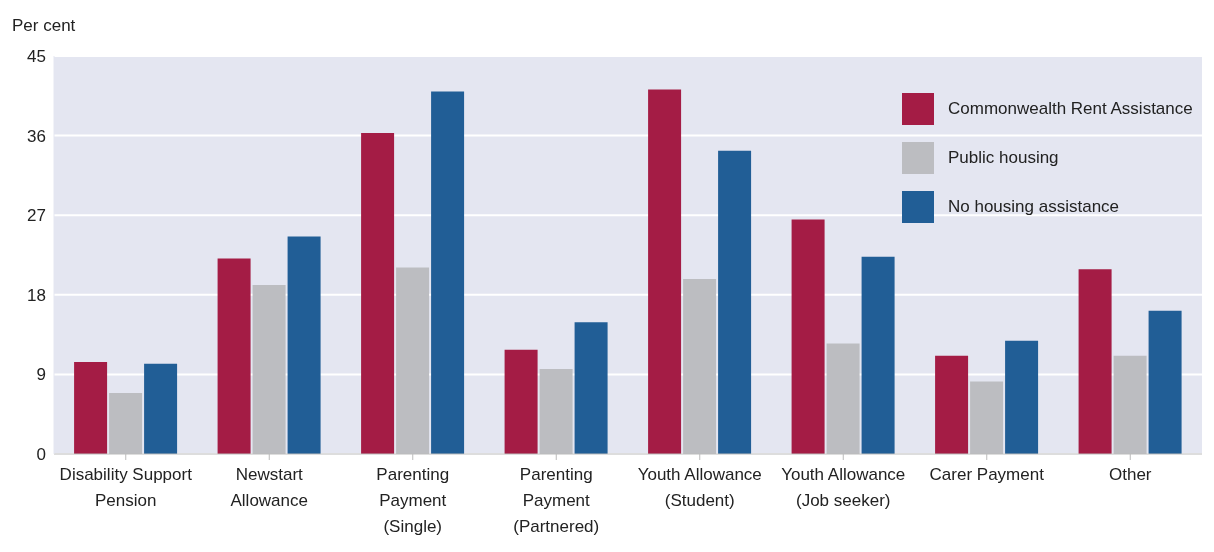 The width and height of the screenshot is (1214, 552). I want to click on x-tick-label: Youth Allowance (Student), so click(699, 487).